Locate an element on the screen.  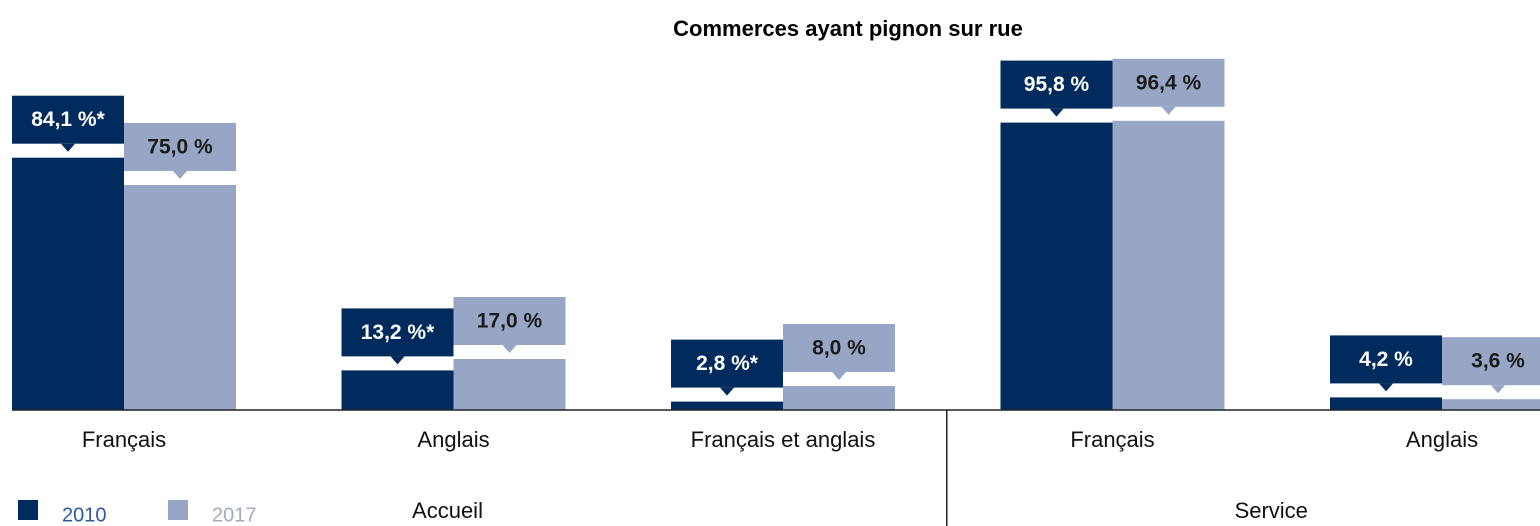
value-label: 2,8 %* is located at coordinates (727, 363).